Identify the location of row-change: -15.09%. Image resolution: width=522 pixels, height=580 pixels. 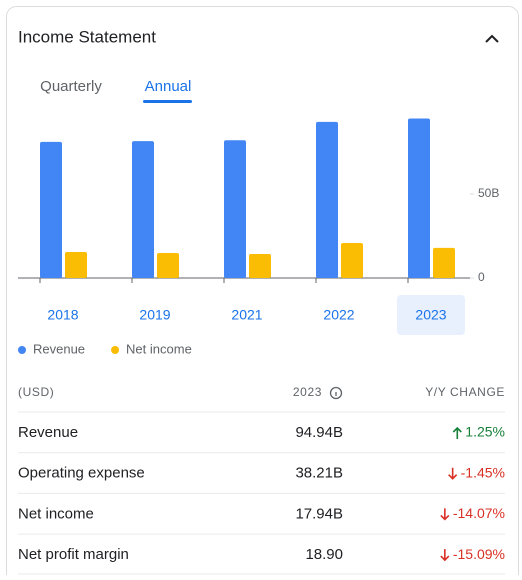
(479, 554).